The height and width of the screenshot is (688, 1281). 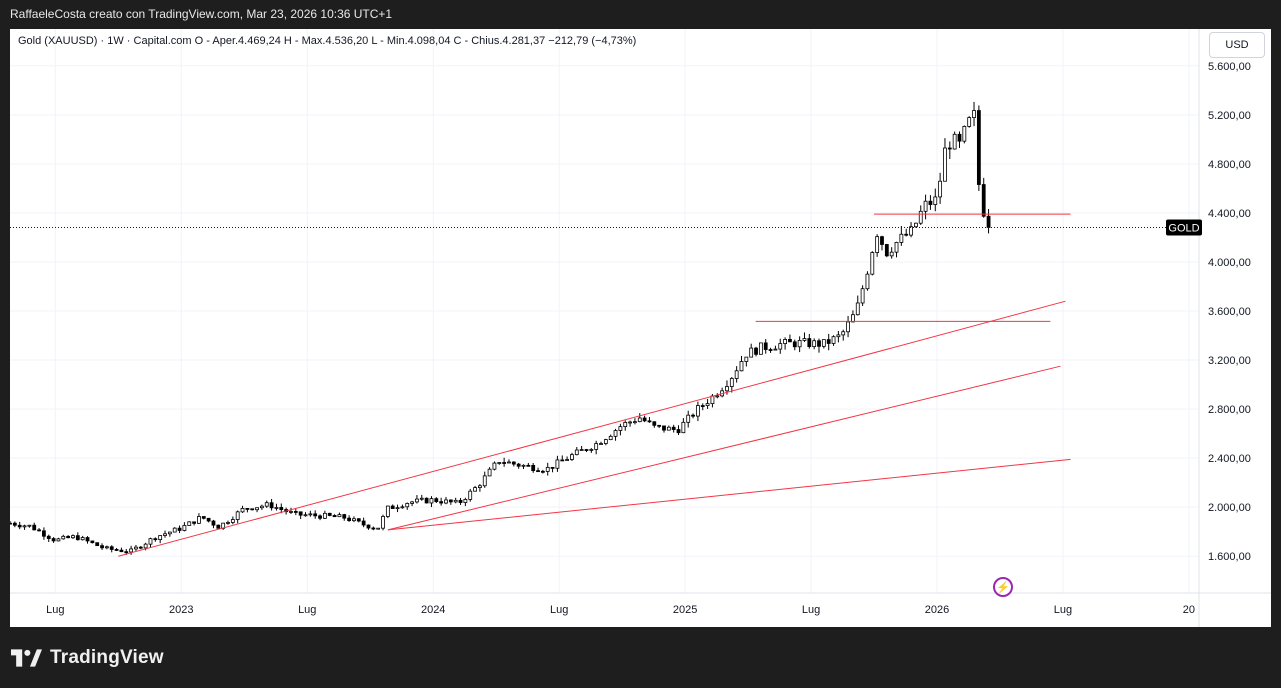 I want to click on x-tick-label: 2025, so click(x=685, y=610).